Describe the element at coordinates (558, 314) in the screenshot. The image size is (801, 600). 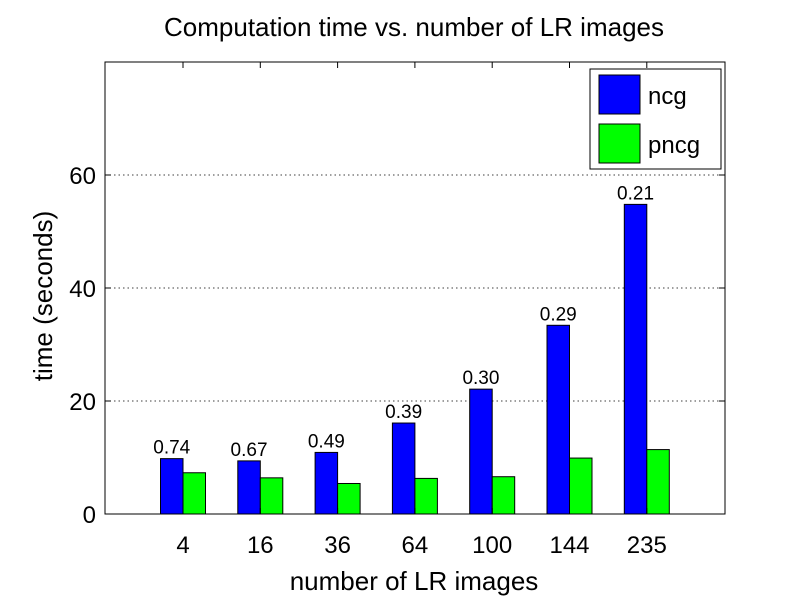
I see `bar-annotation: 0.29` at that location.